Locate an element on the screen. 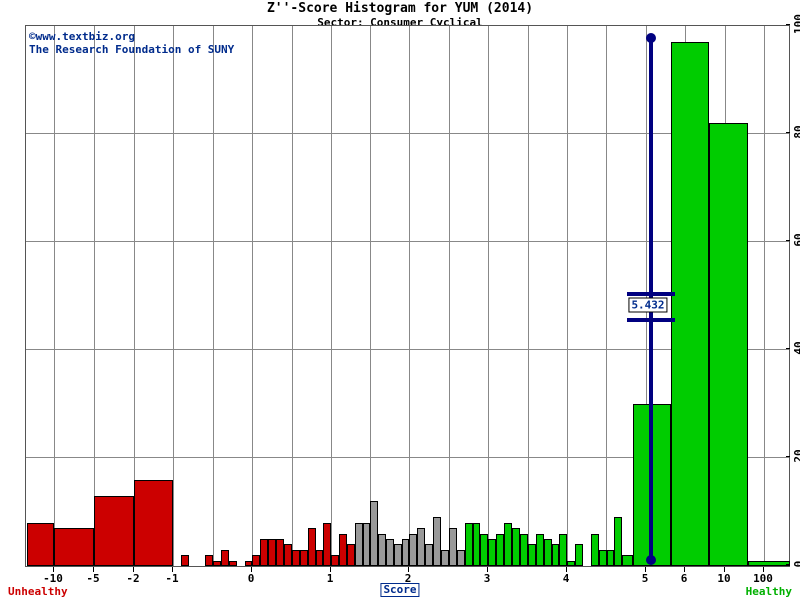 Image resolution: width=800 pixels, height=600 pixels. healthy-label: Healthy is located at coordinates (768, 591).